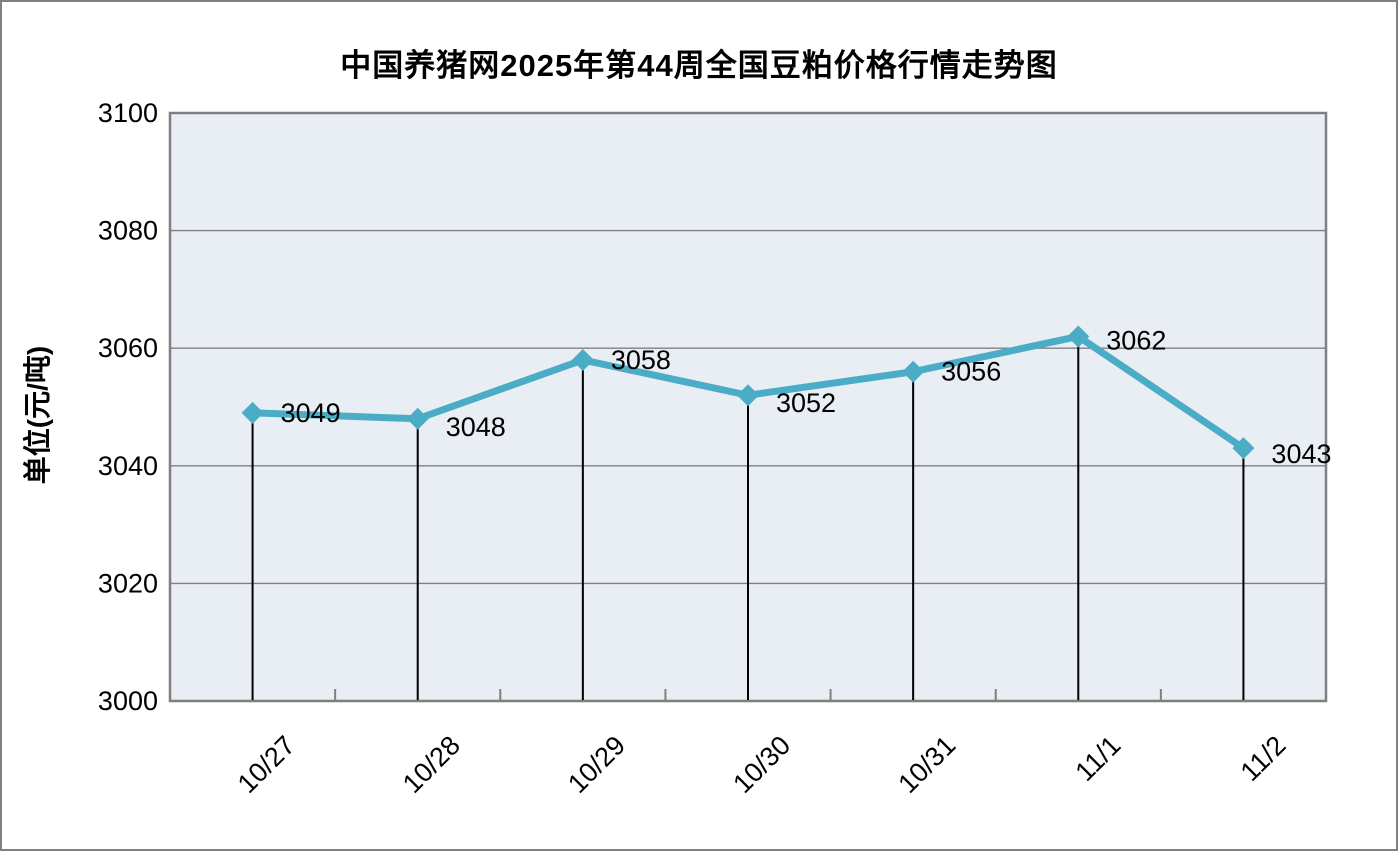  I want to click on data-label: 3048, so click(476, 427).